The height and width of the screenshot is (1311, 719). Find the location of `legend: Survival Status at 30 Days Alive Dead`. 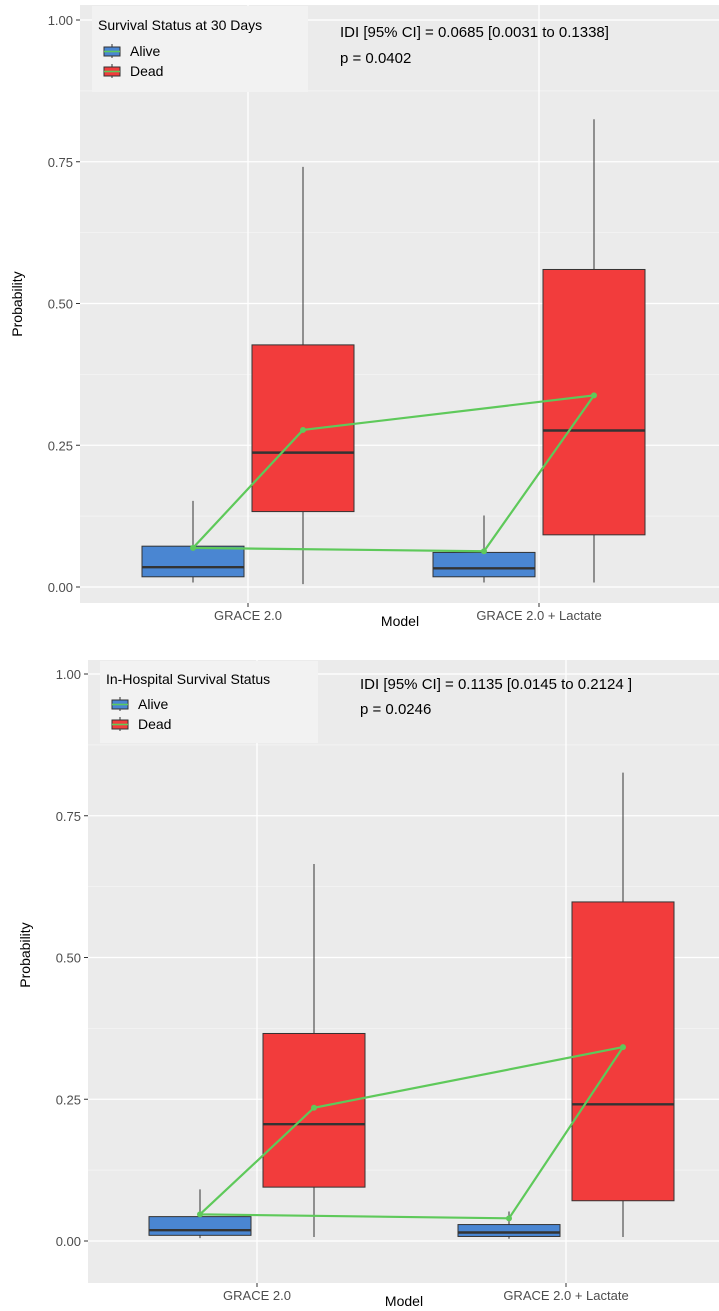

legend: Survival Status at 30 Days Alive Dead is located at coordinates (200, 49).